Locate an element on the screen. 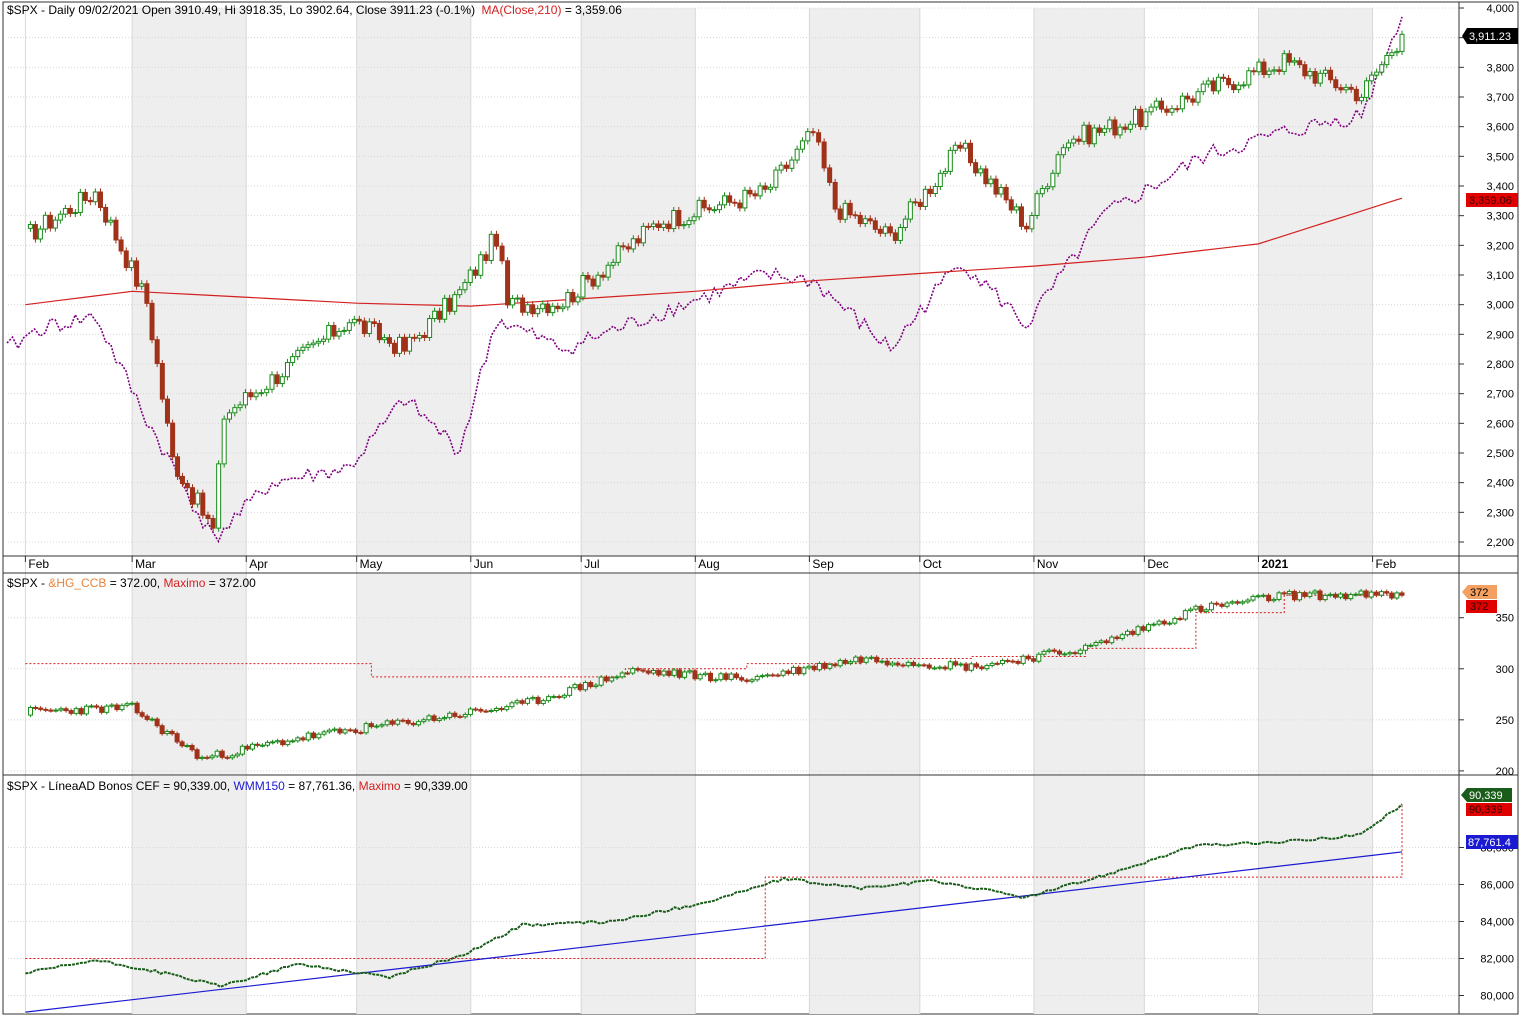 This screenshot has height=1025, width=1530. hg-axis-ticks: 350 300 250 200 is located at coordinates (1486, 695).